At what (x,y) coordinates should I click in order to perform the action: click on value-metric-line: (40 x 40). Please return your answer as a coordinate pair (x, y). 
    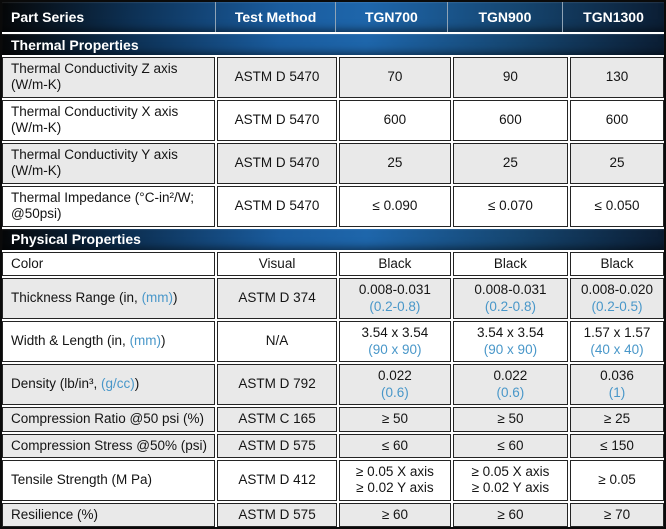
    Looking at the image, I should click on (617, 349).